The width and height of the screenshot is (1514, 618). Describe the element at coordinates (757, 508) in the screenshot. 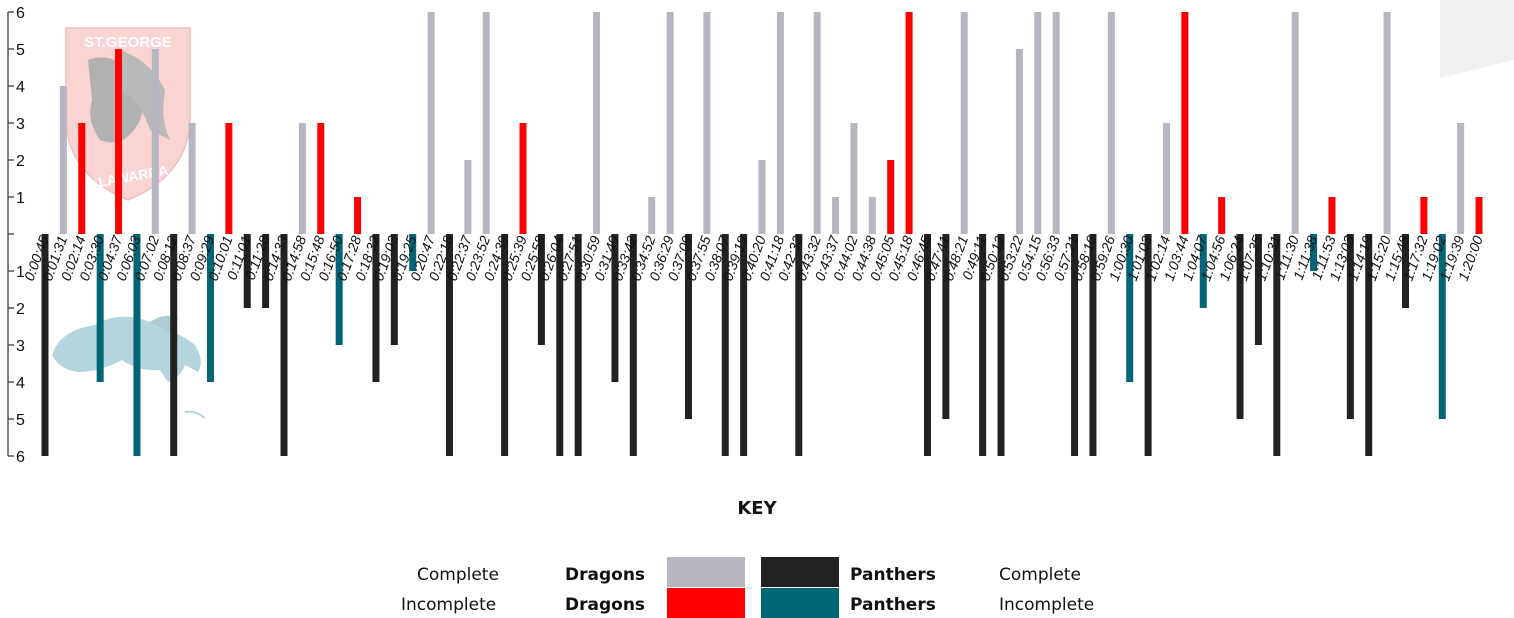

I see `key-title: KEY` at that location.